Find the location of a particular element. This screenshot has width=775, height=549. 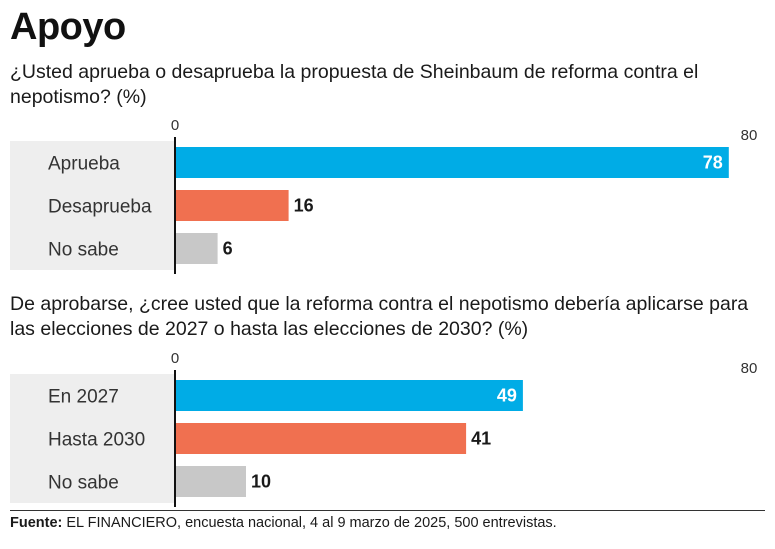

category-label: Desaprueba is located at coordinates (100, 207).